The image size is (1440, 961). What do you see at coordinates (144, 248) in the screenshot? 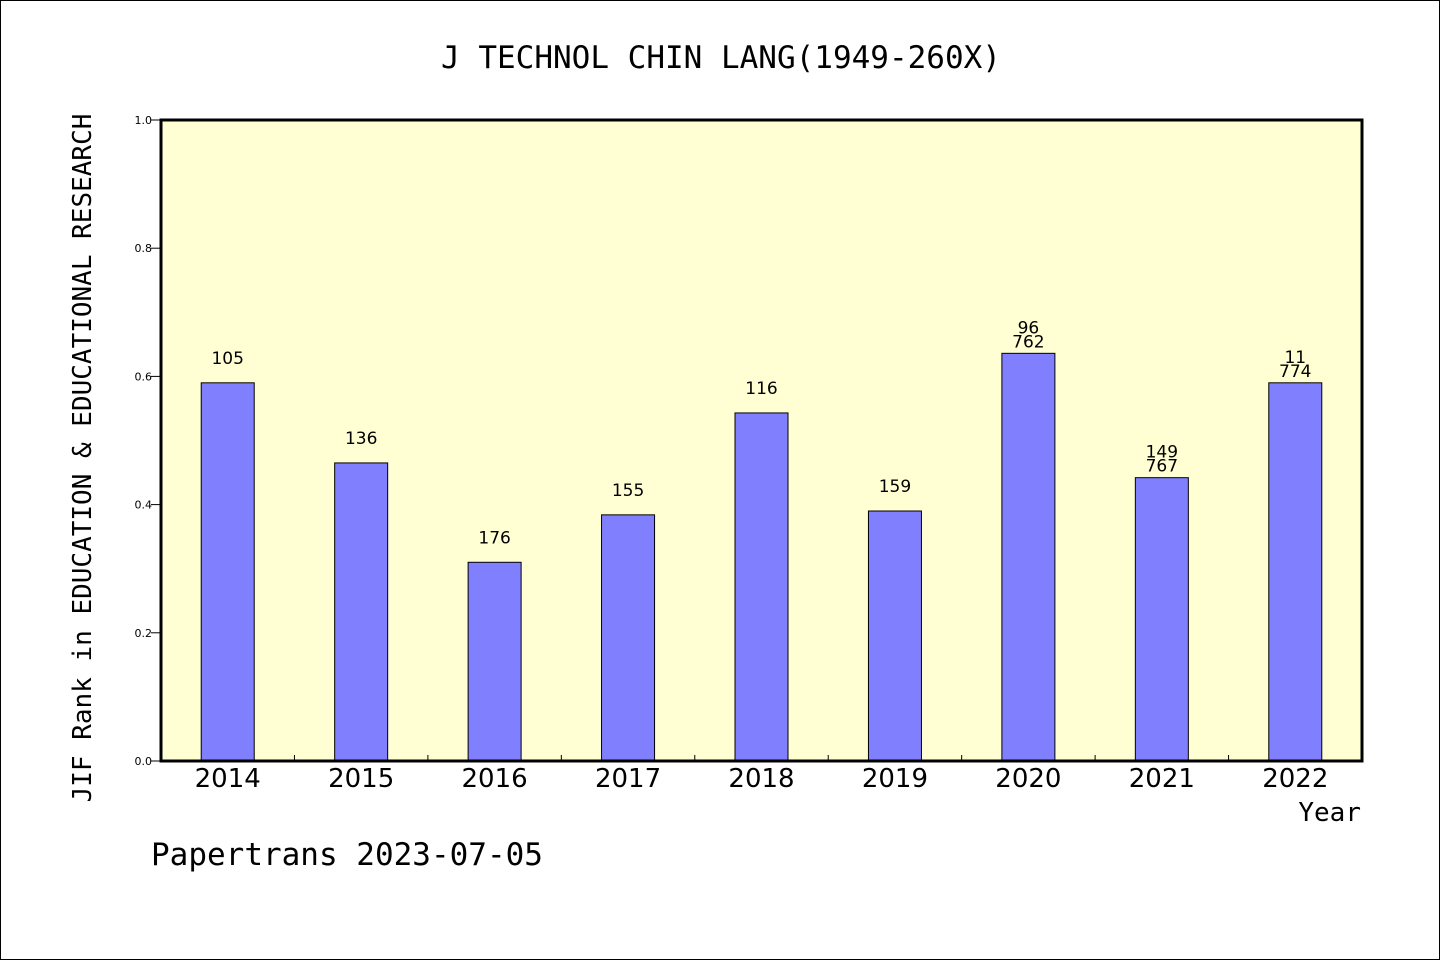
I see `y-tick-label: 0.8` at bounding box center [144, 248].